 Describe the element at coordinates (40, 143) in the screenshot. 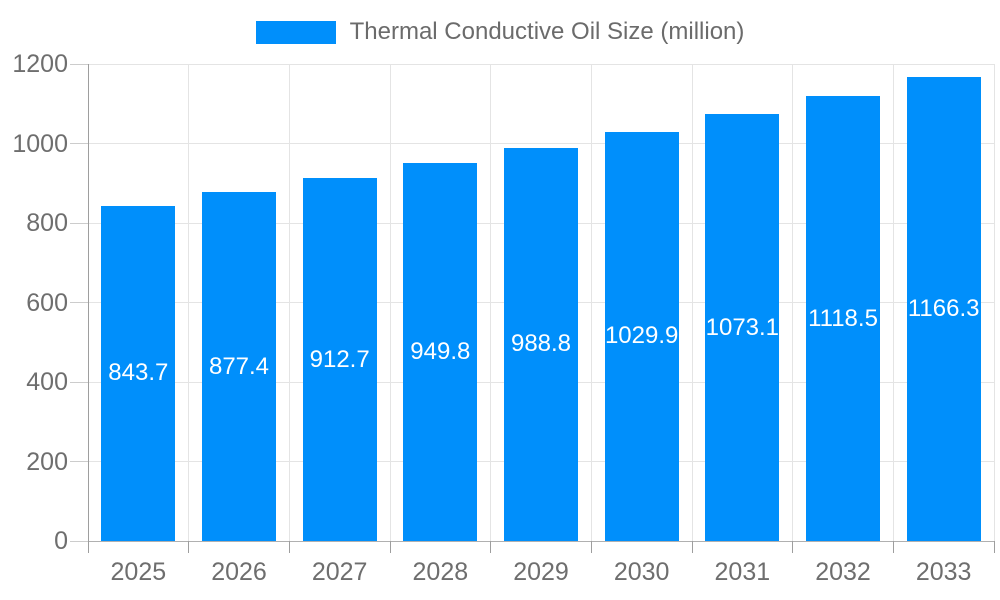

I see `y-axis-label: 1000` at that location.